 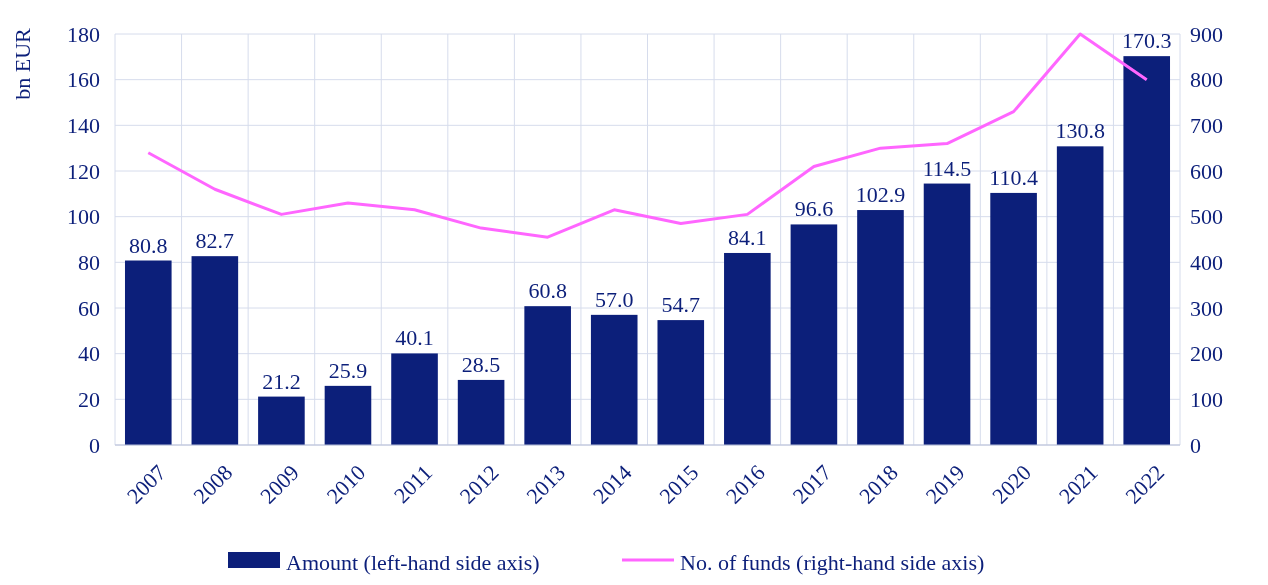 I want to click on y2-tick-label: 0, so click(x=1195, y=445).